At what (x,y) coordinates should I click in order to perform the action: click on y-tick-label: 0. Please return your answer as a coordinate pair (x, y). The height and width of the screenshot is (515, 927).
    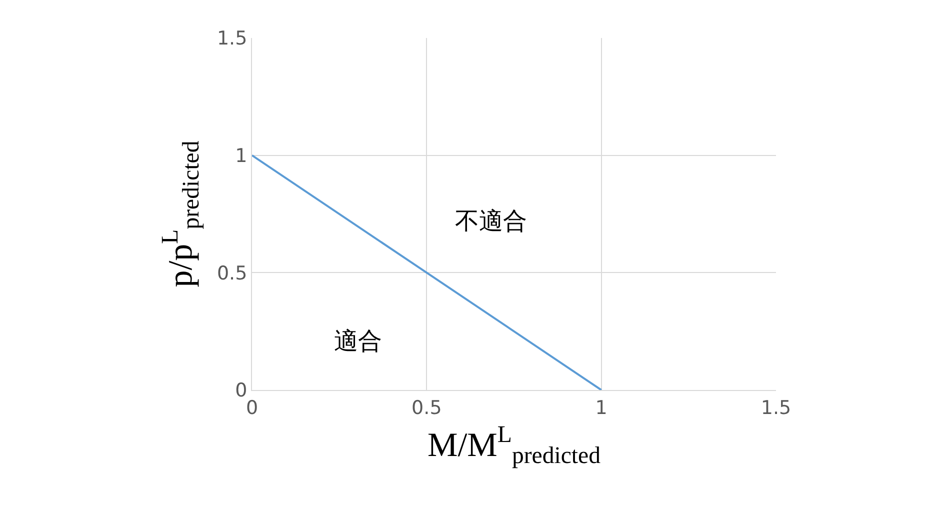
    Looking at the image, I should click on (241, 391).